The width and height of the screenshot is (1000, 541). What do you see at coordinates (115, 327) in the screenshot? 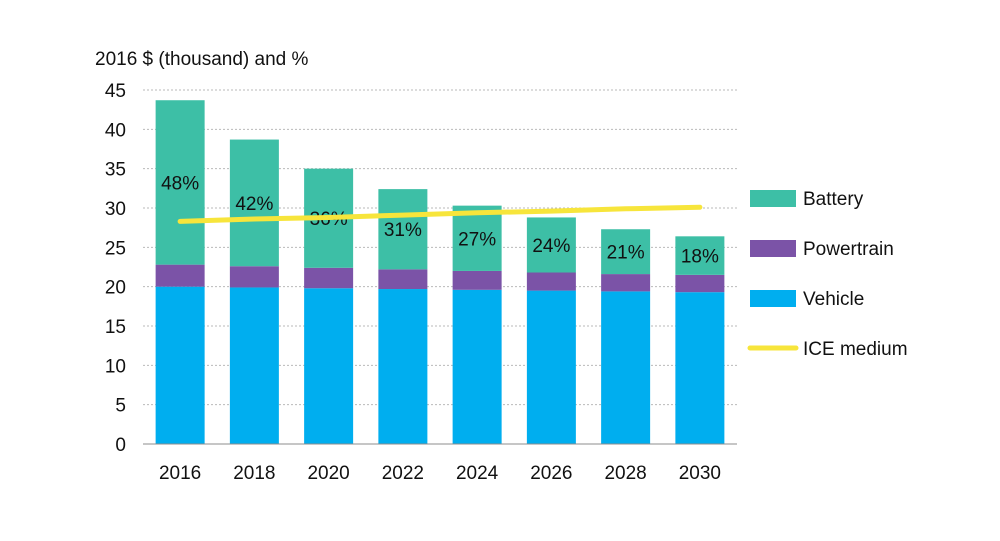
I see `y-tick-label: 15` at bounding box center [115, 327].